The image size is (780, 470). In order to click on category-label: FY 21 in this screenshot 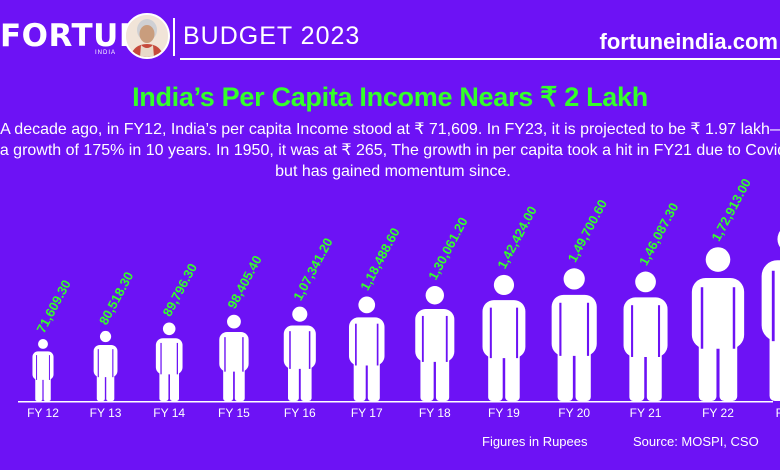, I will do `click(646, 413)`.